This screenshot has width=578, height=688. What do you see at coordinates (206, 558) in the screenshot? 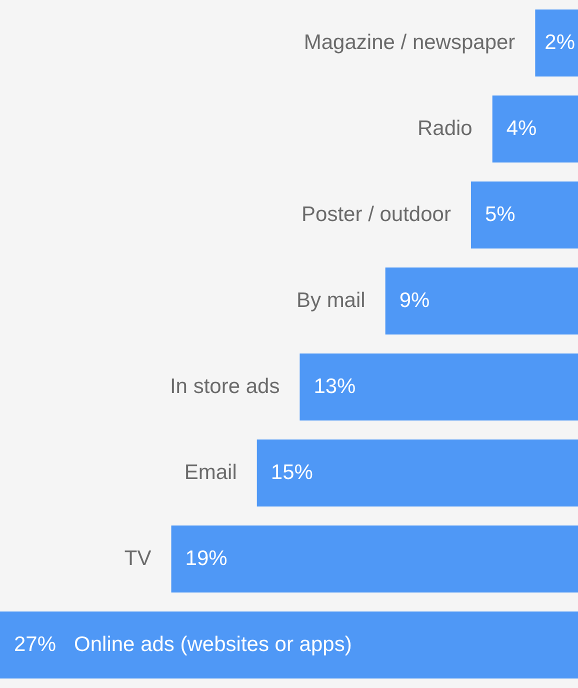
I see `data-label: 19%` at bounding box center [206, 558].